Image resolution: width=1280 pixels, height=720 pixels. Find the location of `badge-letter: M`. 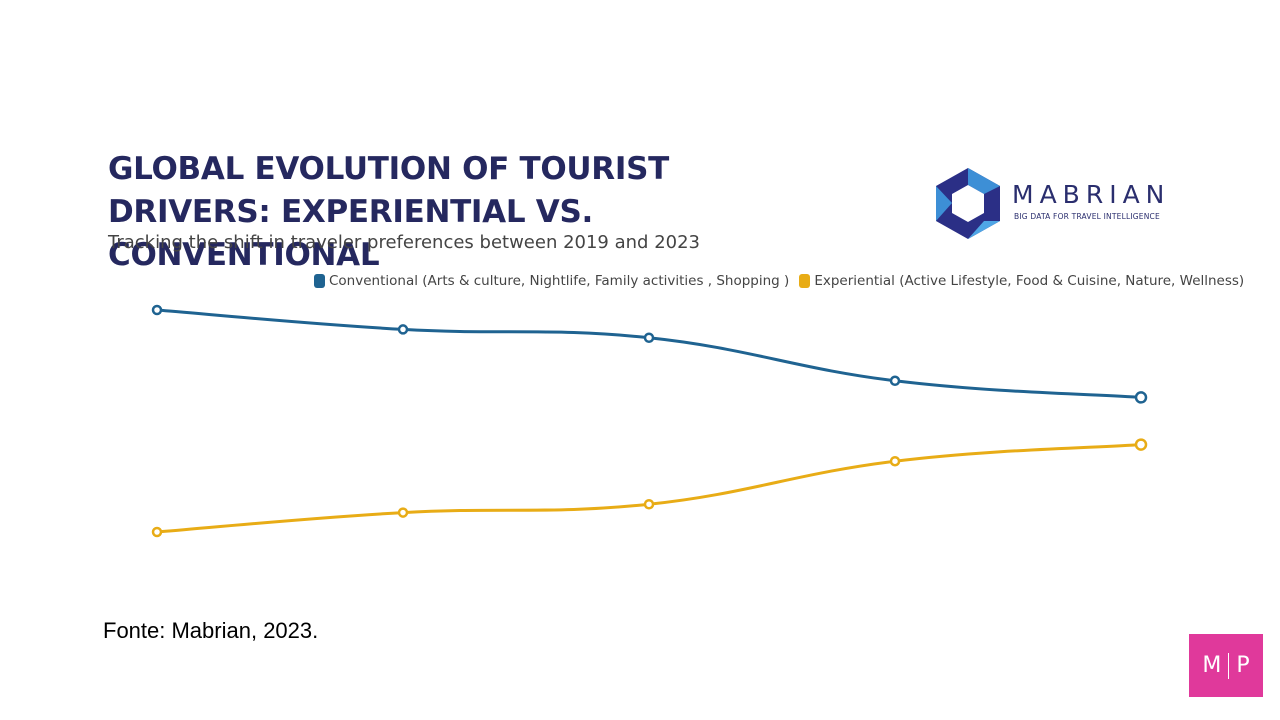

badge-letter: M is located at coordinates (1212, 665).